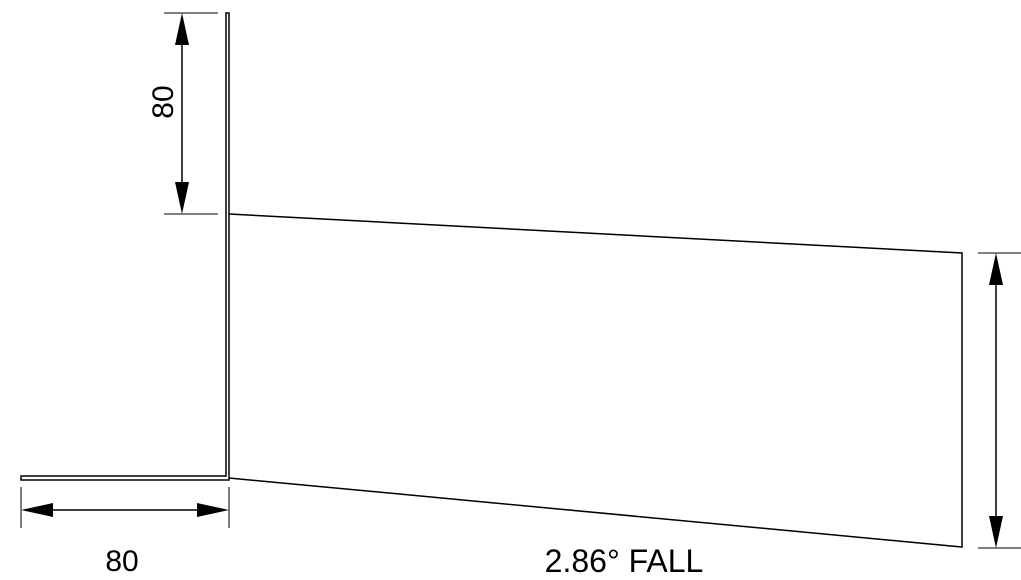 This screenshot has height=580, width=1021. What do you see at coordinates (999, 400) in the screenshot?
I see `front-height-dimension: 100` at bounding box center [999, 400].